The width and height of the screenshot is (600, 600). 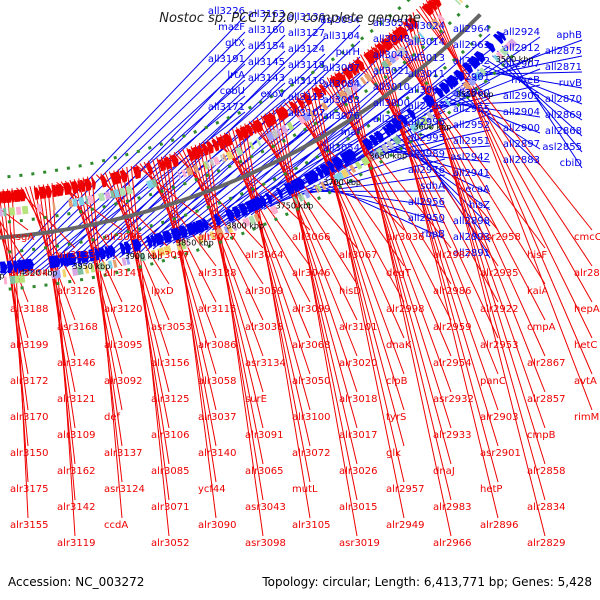 I want to click on reverse-gene-label: hisF, so click(x=537, y=255).